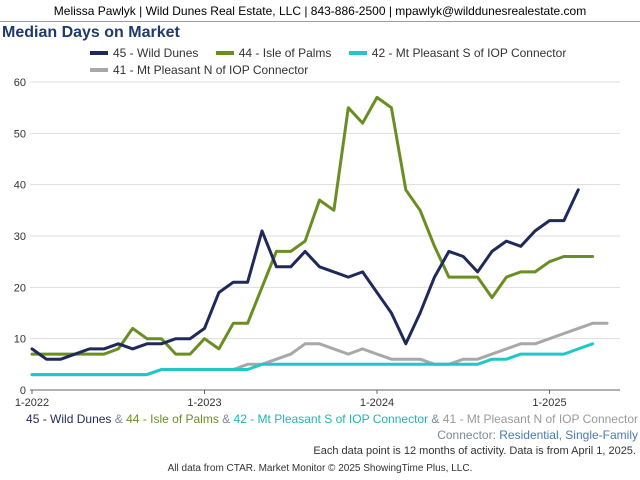 This screenshot has height=480, width=640. What do you see at coordinates (331, 419) in the screenshot?
I see `caption-series-mt-pleasant-s: 42 - Mt Pleasant S of IOP Connector` at bounding box center [331, 419].